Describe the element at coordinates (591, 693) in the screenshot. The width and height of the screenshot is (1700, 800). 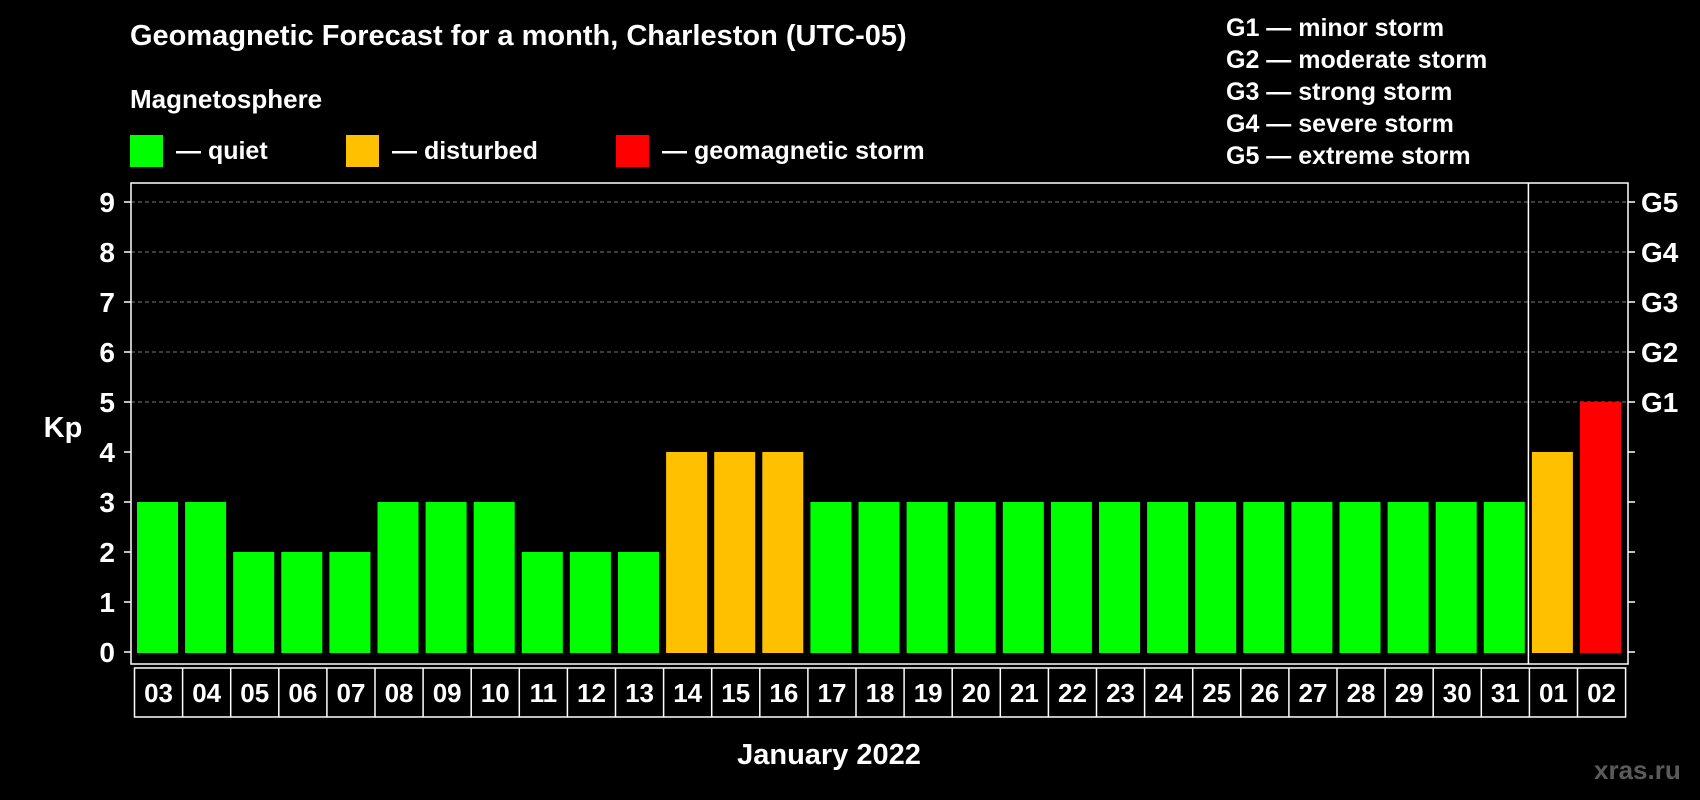
I see `x-tick-label: 12` at that location.